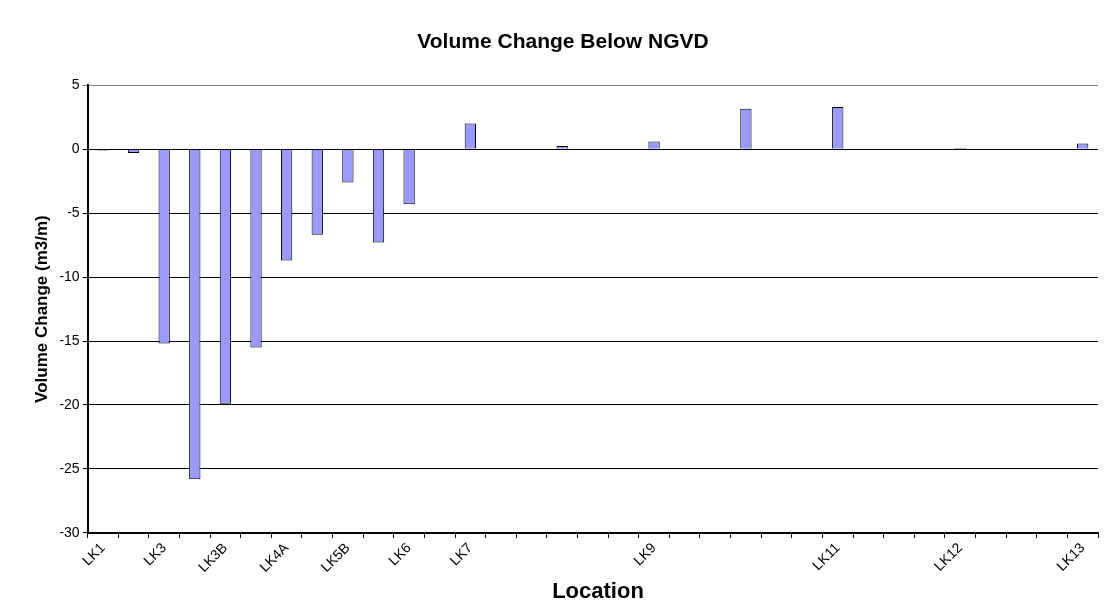  What do you see at coordinates (644, 554) in the screenshot?
I see `x-tick-label: LK9` at bounding box center [644, 554].